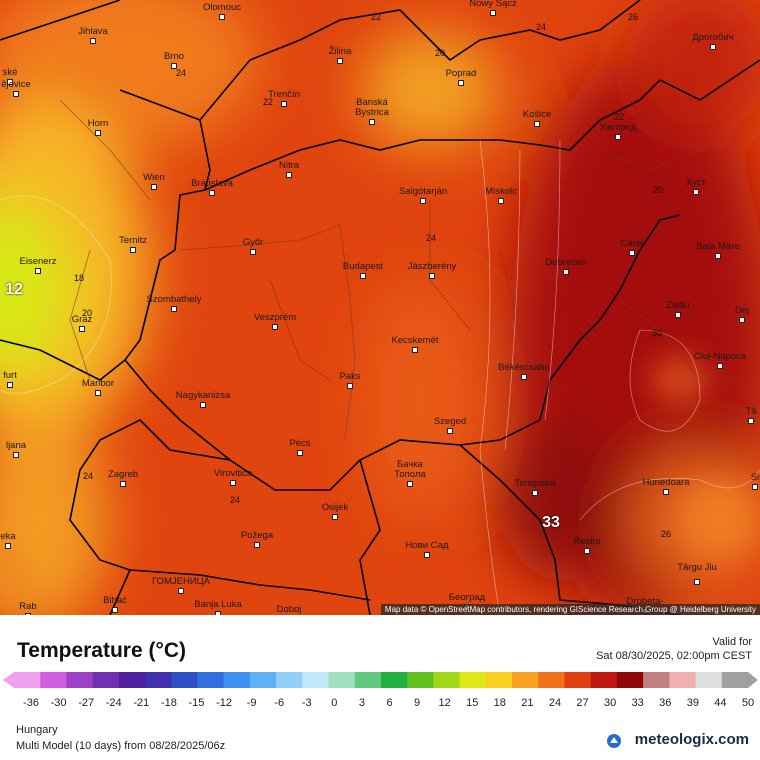  Describe the element at coordinates (212, 183) in the screenshot. I see `city-label: Bratislava` at that location.